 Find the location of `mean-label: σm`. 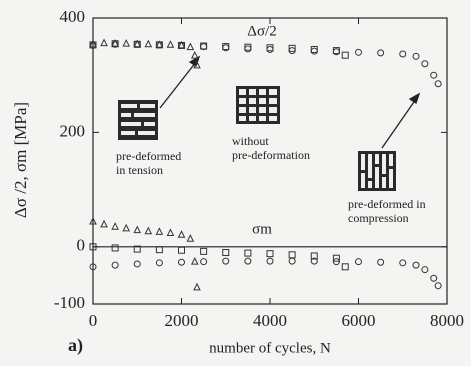

mean-label: σm is located at coordinates (262, 229).